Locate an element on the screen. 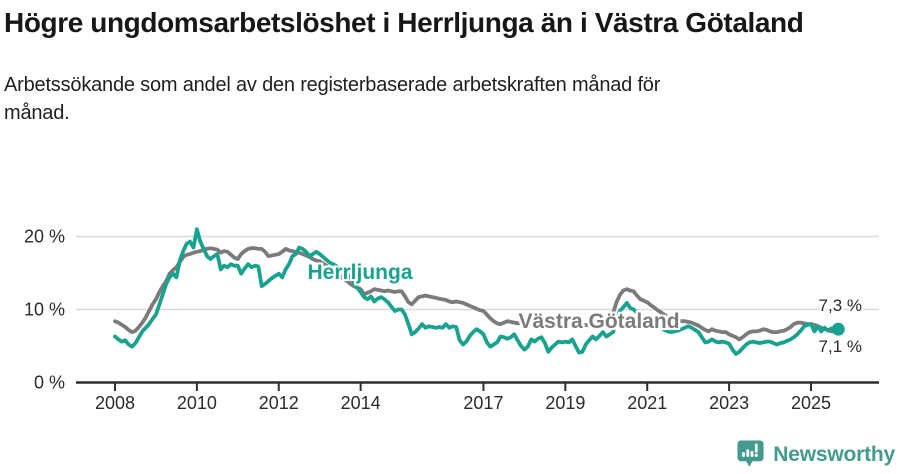 The width and height of the screenshot is (900, 474). y-tick-label: 10 % is located at coordinates (44, 310).